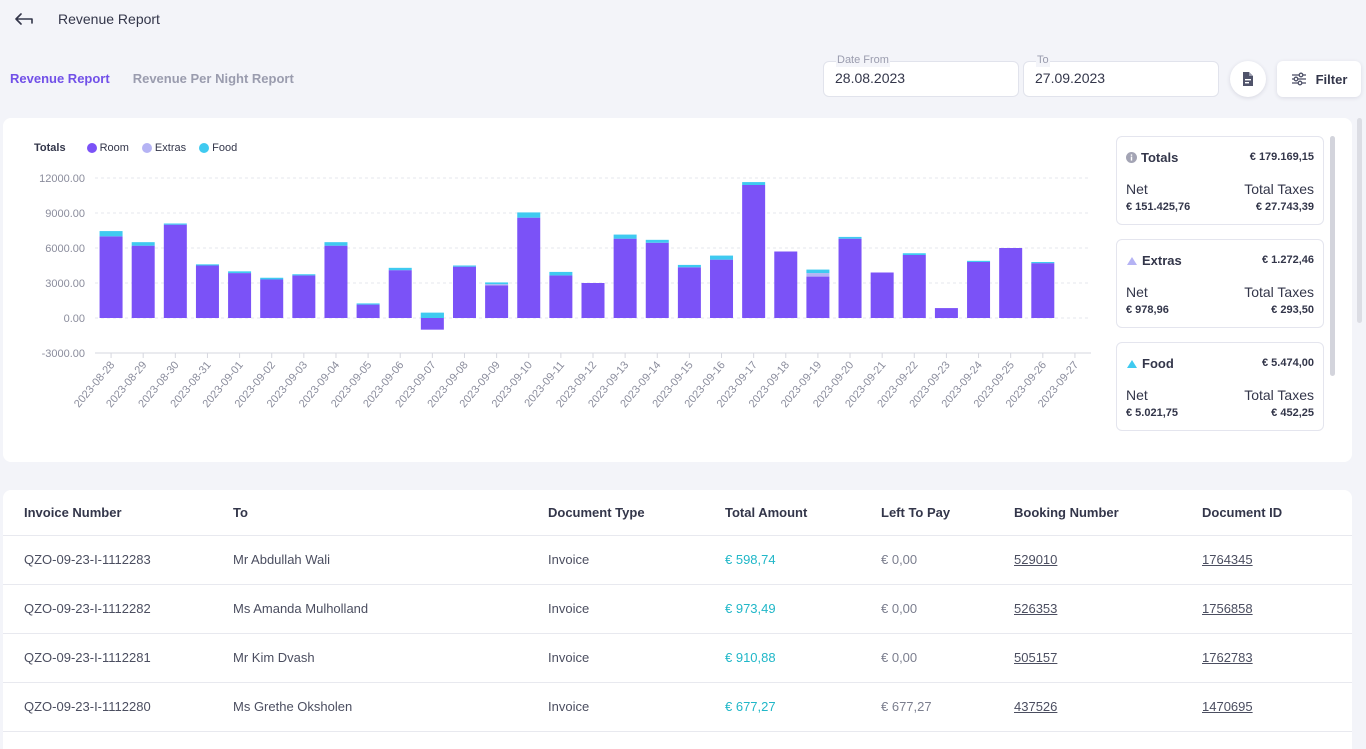  Describe the element at coordinates (1043, 60) in the screenshot. I see `date-to-label: To` at that location.